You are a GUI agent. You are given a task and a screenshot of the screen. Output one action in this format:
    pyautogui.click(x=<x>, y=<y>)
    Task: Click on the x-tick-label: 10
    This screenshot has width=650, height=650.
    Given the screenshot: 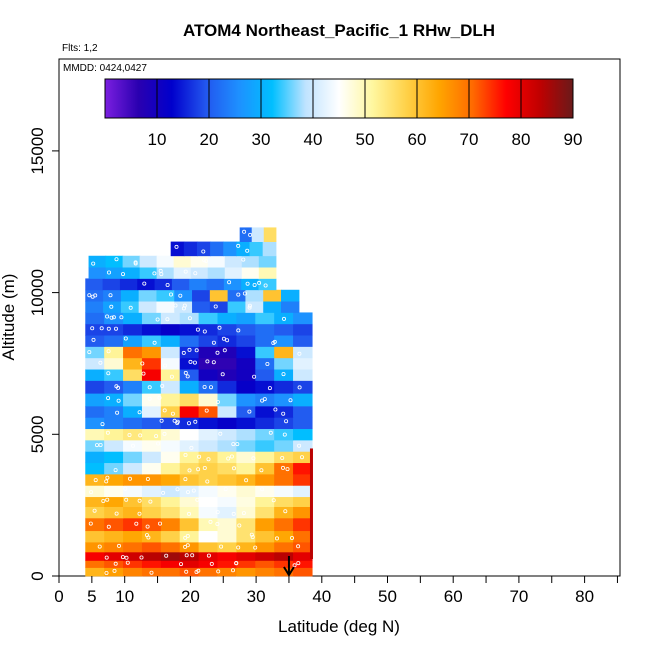 What is the action you would take?
    pyautogui.click(x=124, y=596)
    